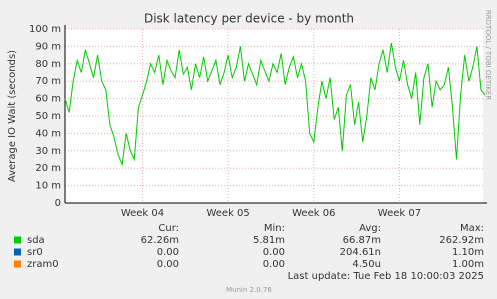 The height and width of the screenshot is (299, 497). I want to click on legend-stat: 1.00m, so click(468, 264).